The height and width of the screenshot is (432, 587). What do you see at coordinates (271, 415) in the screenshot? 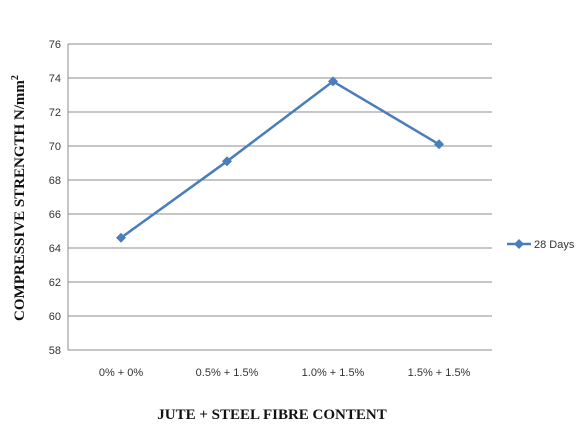
I see `x-axis-title: JUTE + STEEL FIBRE CONTENT` at bounding box center [271, 415].